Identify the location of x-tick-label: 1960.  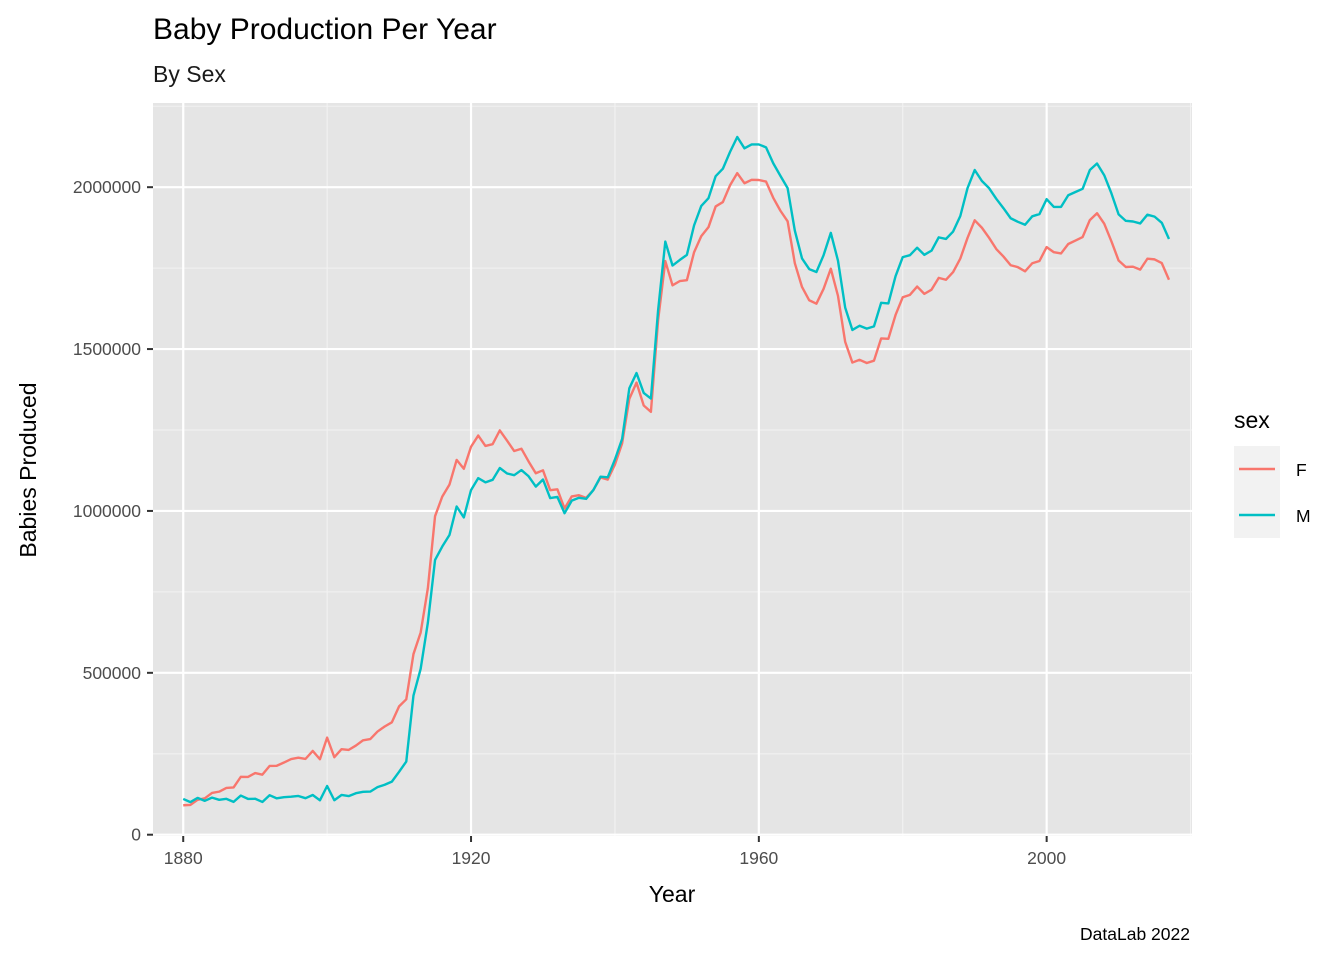
(758, 858).